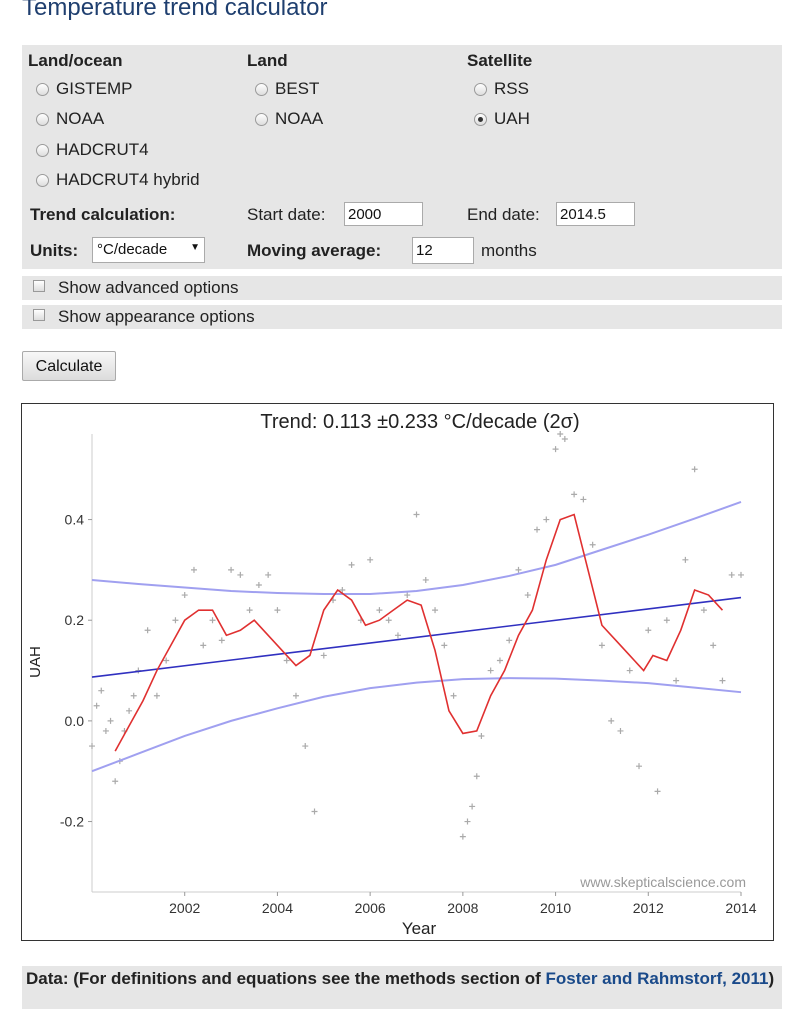 This screenshot has width=800, height=1009. I want to click on radio-label: HADCRUT4 hybrid, so click(128, 179).